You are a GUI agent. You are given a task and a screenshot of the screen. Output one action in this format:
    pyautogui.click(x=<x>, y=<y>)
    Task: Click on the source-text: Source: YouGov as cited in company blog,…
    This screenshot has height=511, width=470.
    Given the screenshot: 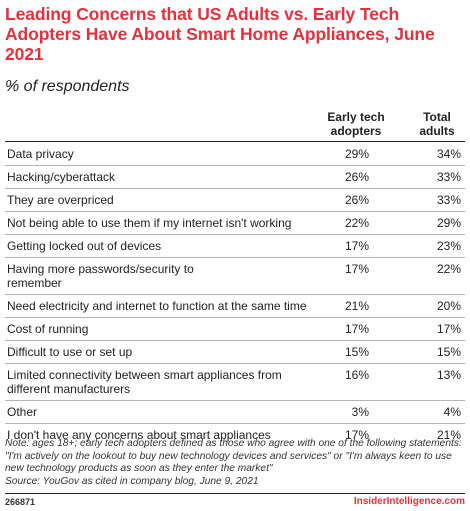 What is the action you would take?
    pyautogui.click(x=132, y=481)
    